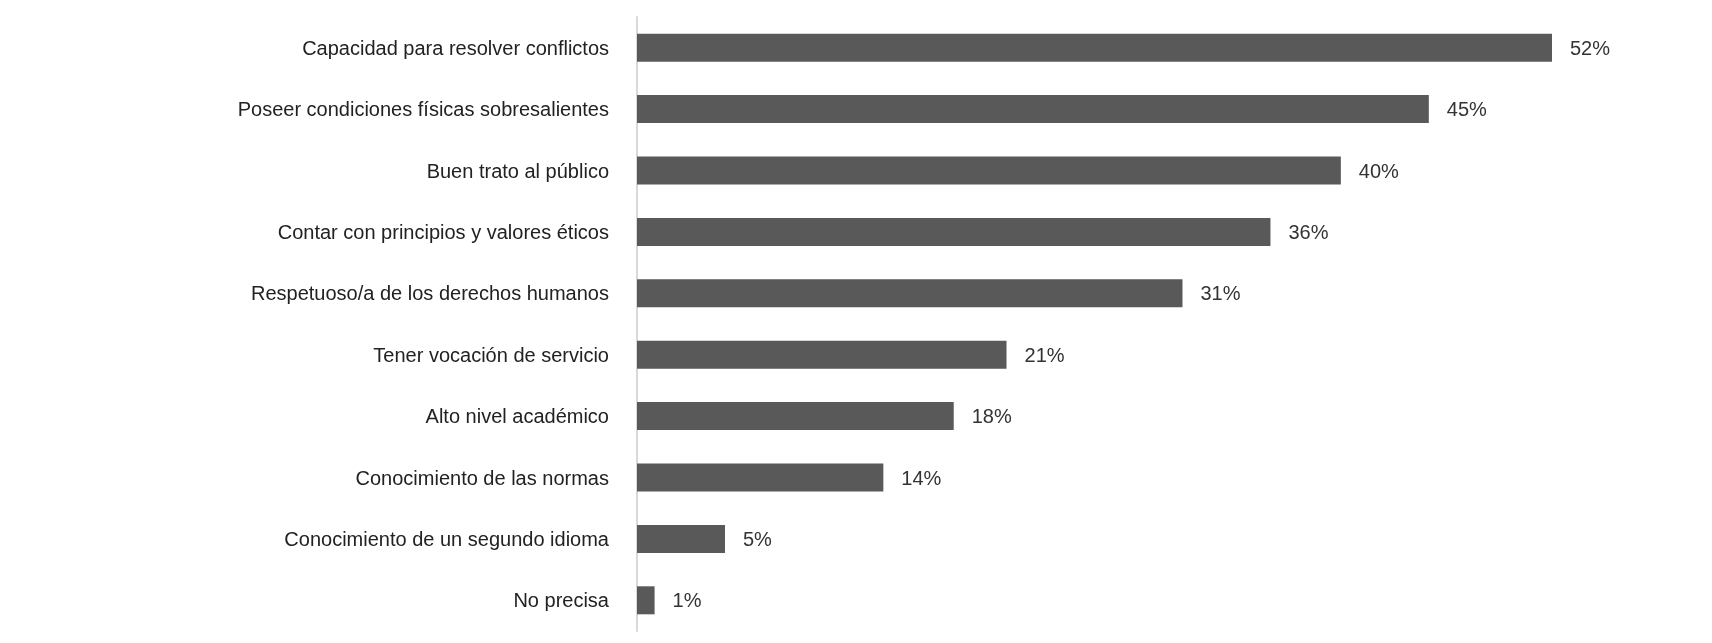 This screenshot has width=1712, height=643. I want to click on y-tick-label: Contar con principios y valores éticos, so click(443, 231).